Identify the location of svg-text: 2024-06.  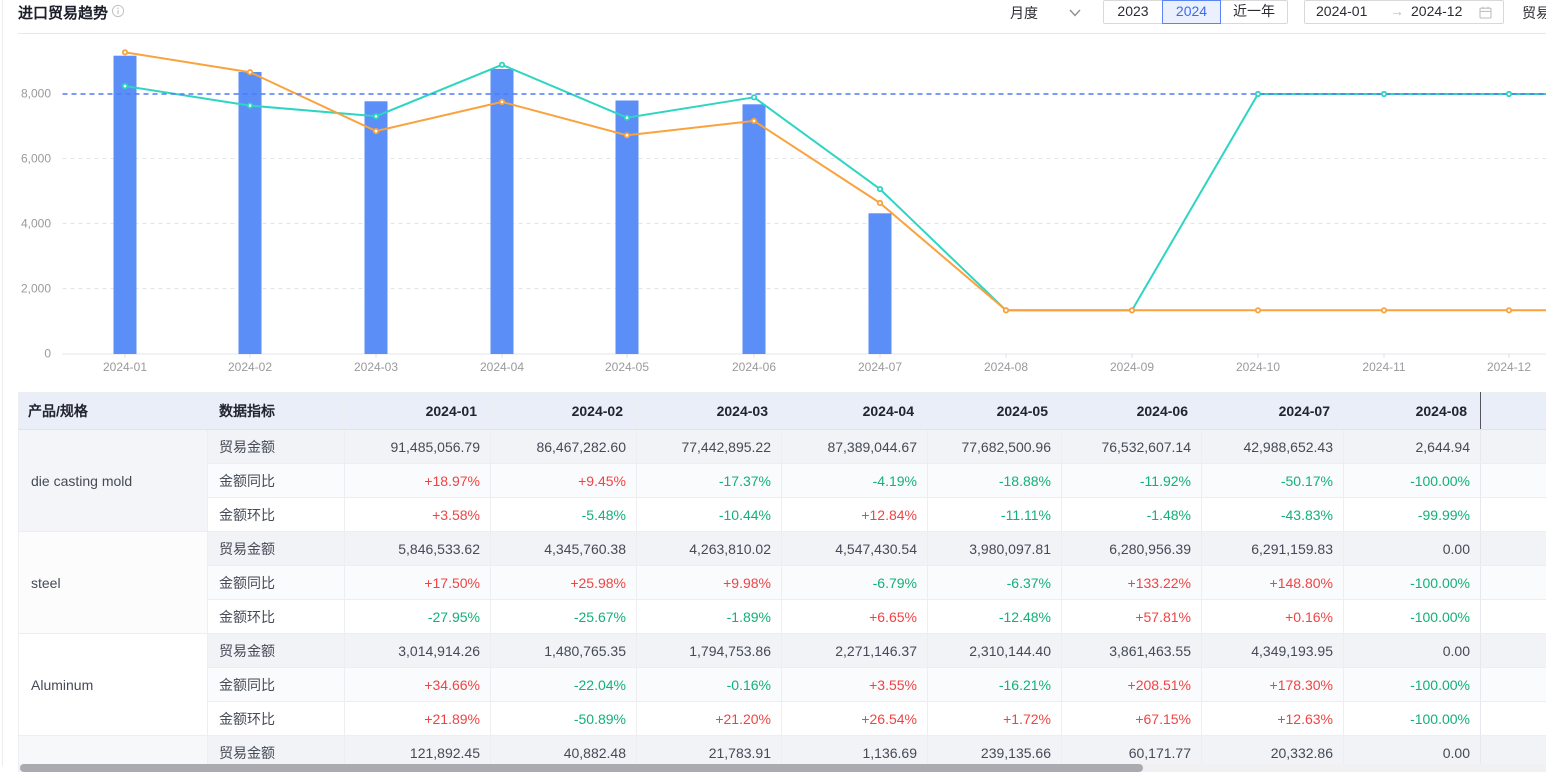
(754, 367).